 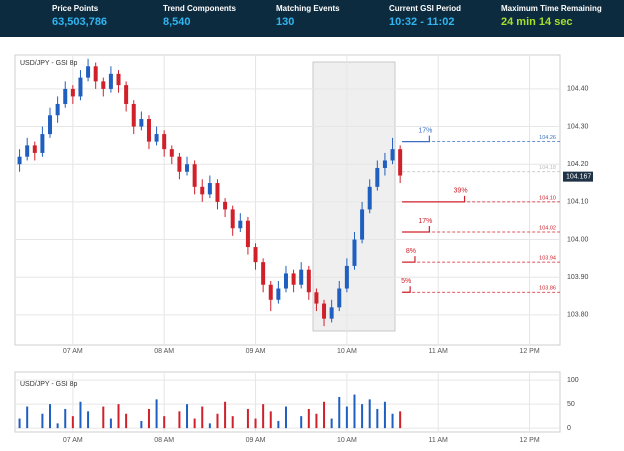 What do you see at coordinates (354, 196) in the screenshot?
I see `gsi-window` at bounding box center [354, 196].